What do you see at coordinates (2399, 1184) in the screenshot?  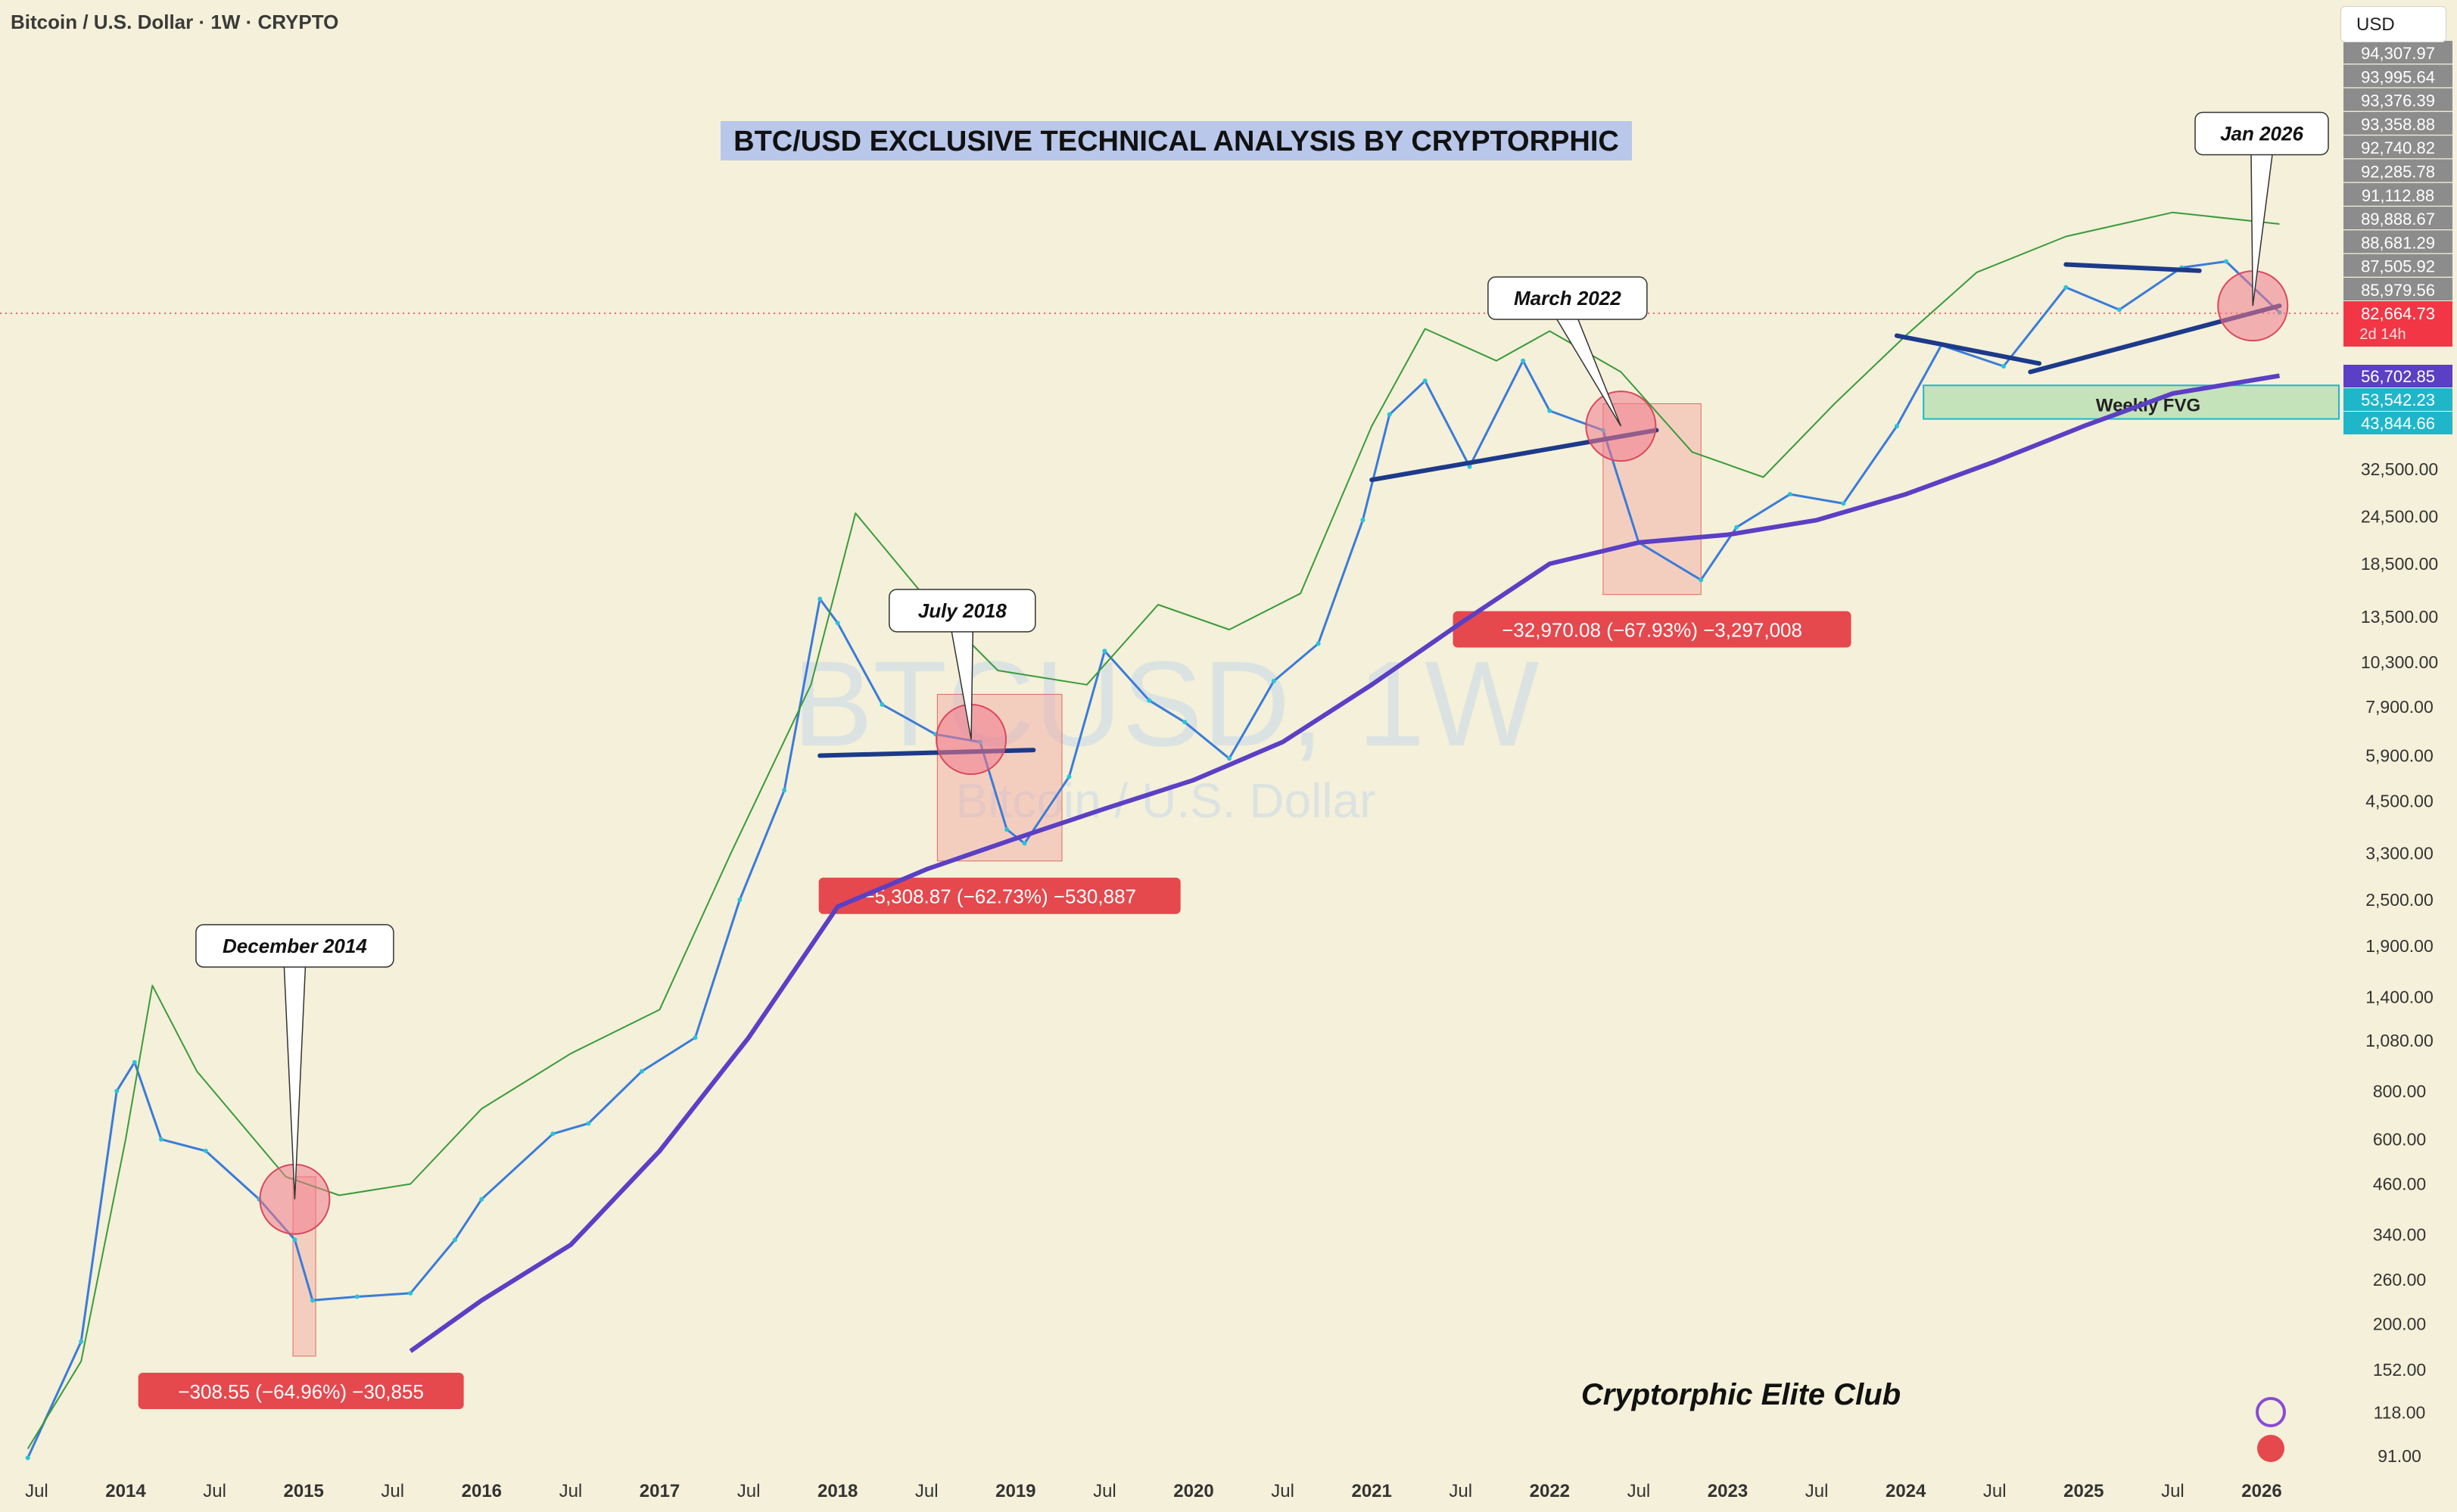 I see `y-tick-label: 460.00` at bounding box center [2399, 1184].